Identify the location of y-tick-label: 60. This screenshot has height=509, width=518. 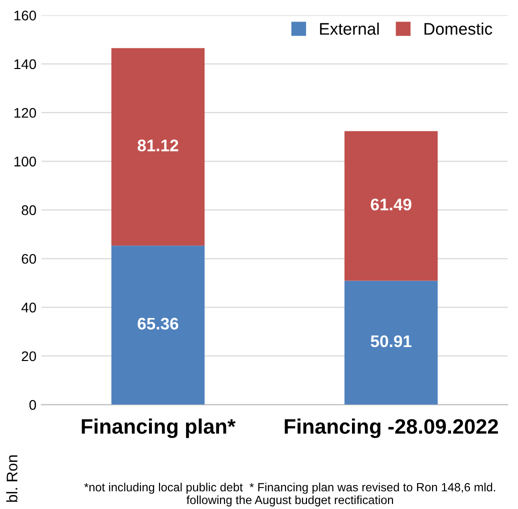
(29, 259).